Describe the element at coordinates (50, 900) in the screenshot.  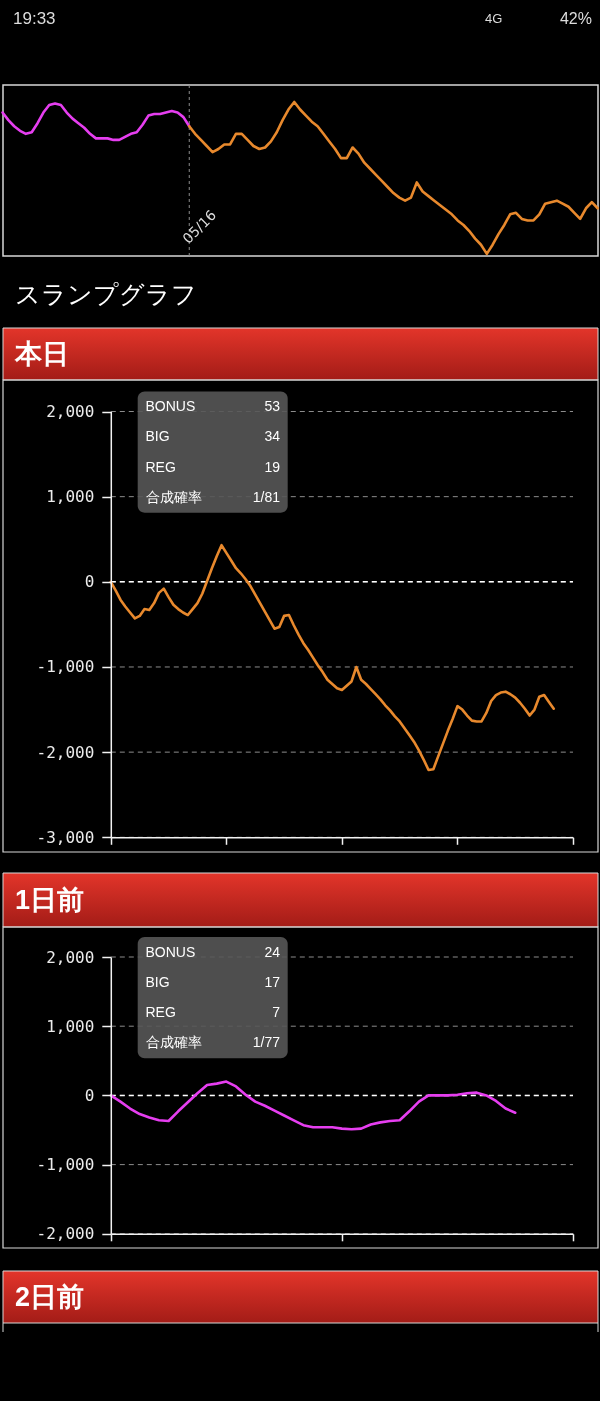
I see `chart-title: 1日前` at that location.